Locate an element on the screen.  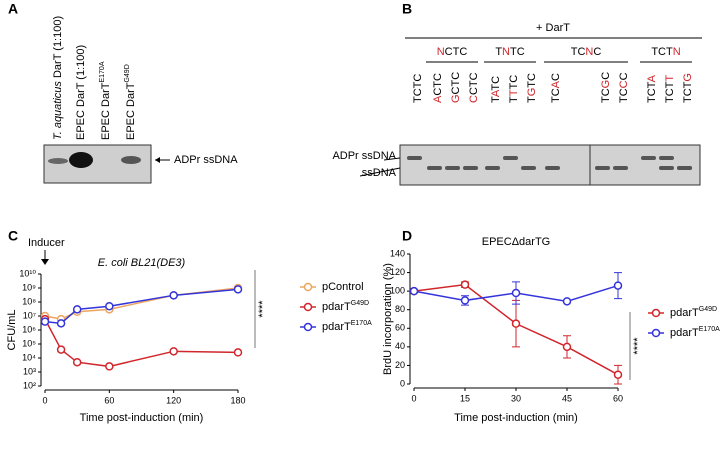
chart-title: E. coli BL21(DE3) is located at coordinates (142, 263).